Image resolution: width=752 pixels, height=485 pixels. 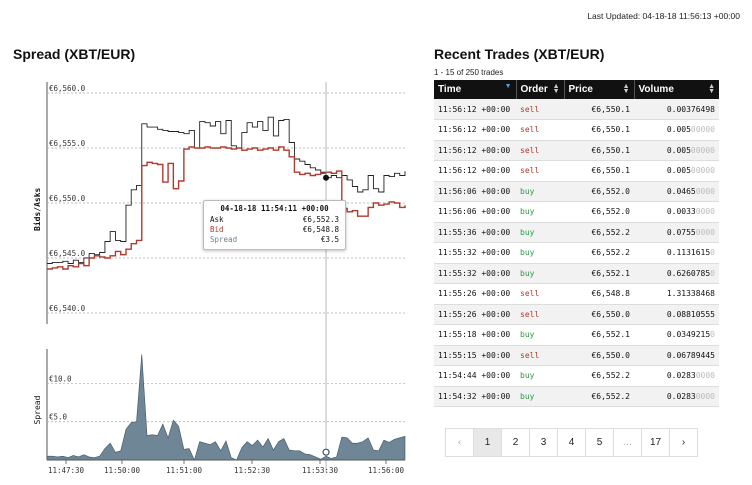 What do you see at coordinates (320, 470) in the screenshot?
I see `x-tick-label: 11:53:30` at bounding box center [320, 470].